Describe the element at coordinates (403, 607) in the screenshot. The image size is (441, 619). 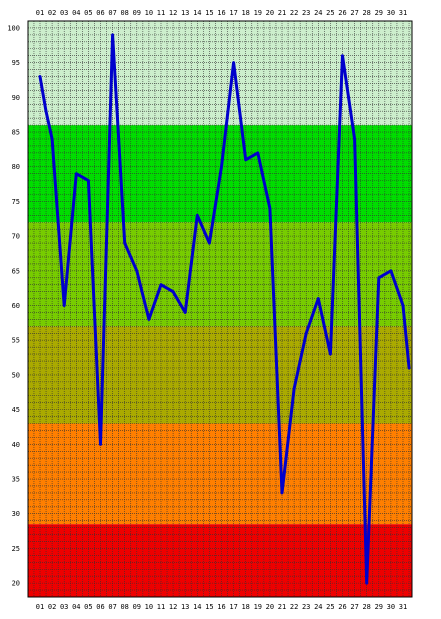
I see `x-tick-label-bottom: 31` at that location.